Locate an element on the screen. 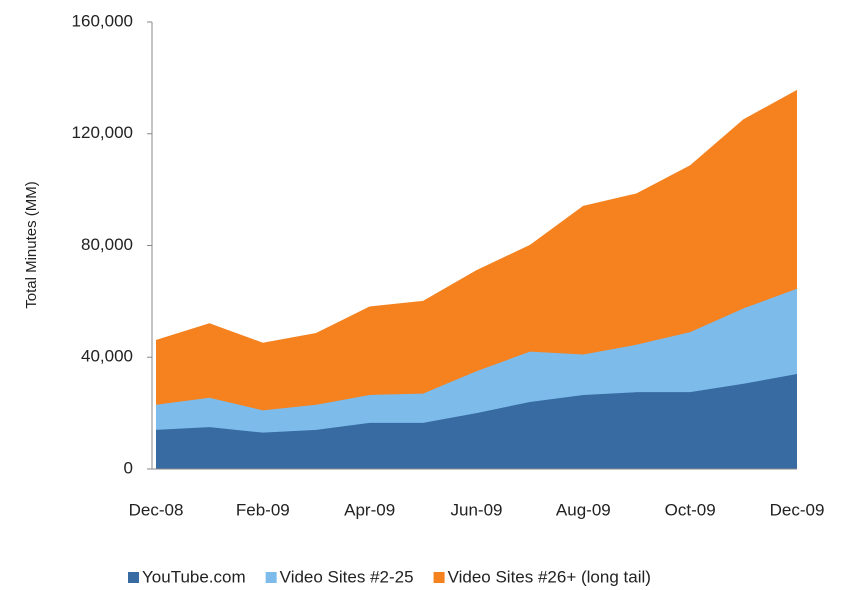 The image size is (844, 590). area-fill is located at coordinates (476, 421).